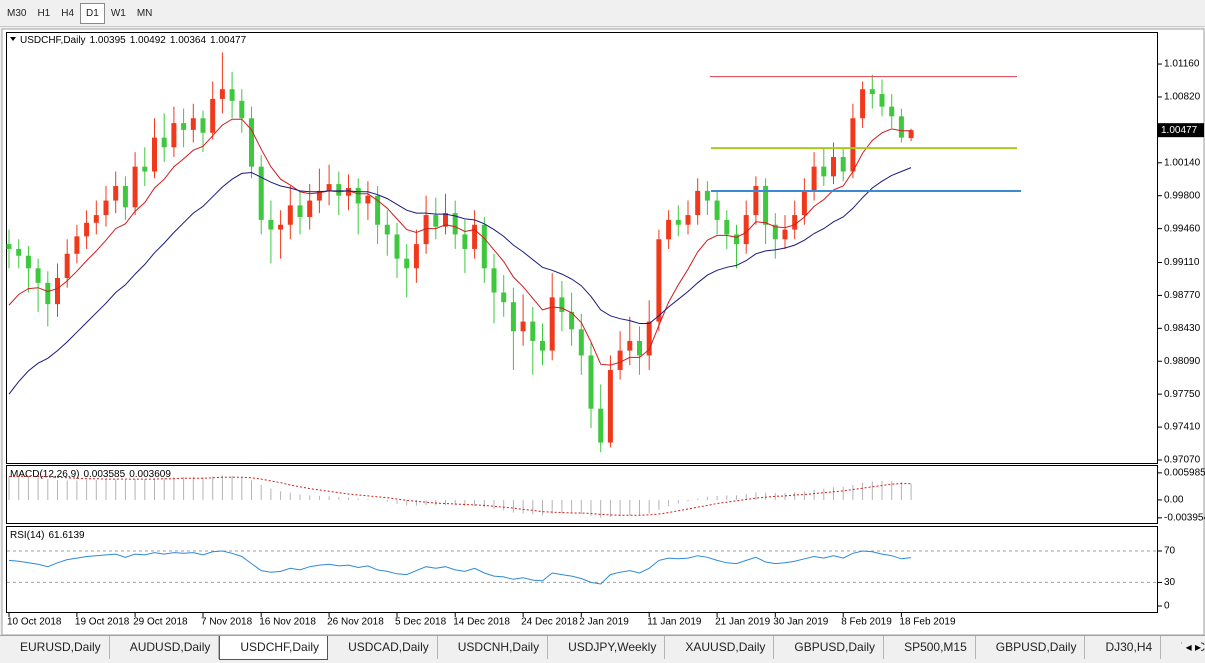 The image size is (1205, 663). I want to click on x-tick-label: 7 Nov 2018, so click(227, 622).